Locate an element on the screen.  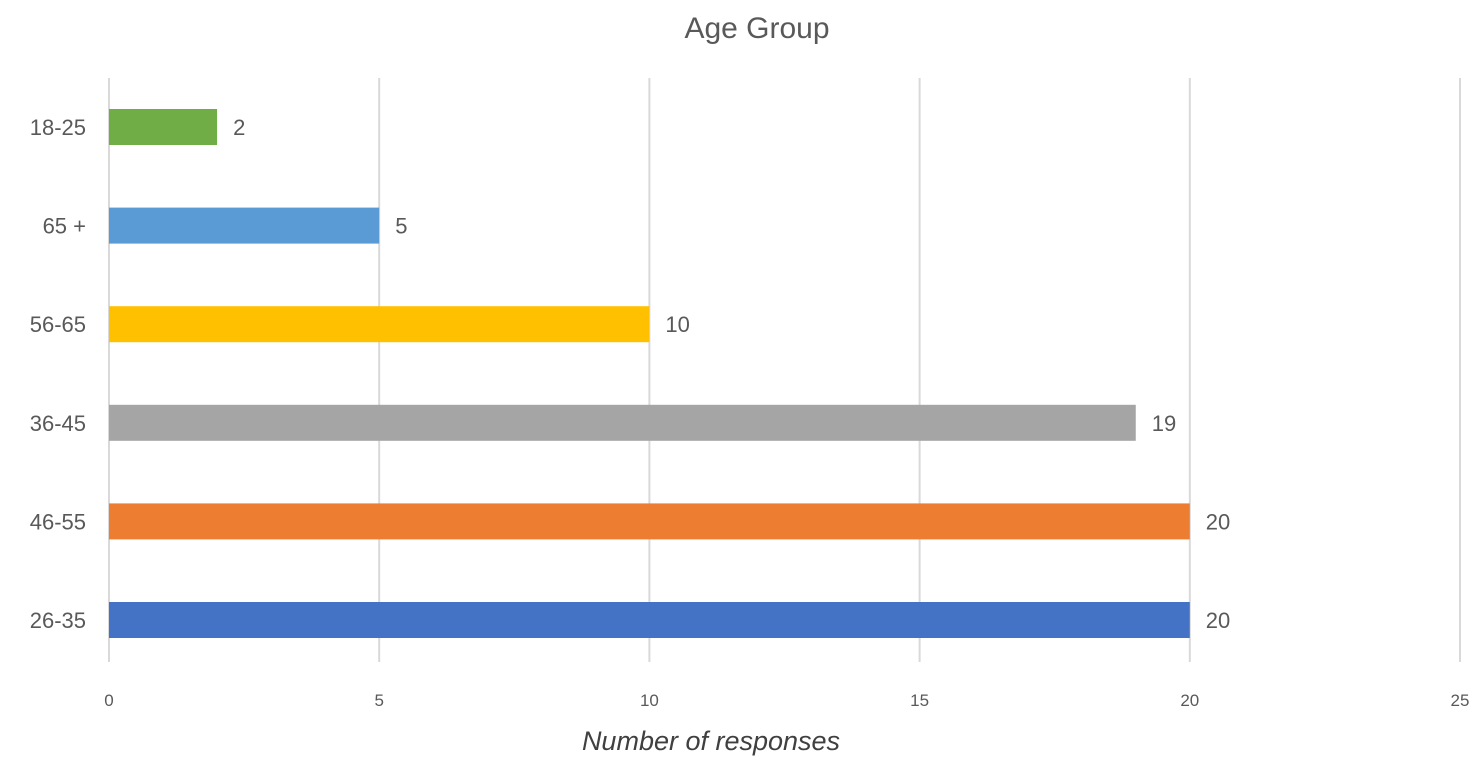
chart-title: Age Group is located at coordinates (756, 28).